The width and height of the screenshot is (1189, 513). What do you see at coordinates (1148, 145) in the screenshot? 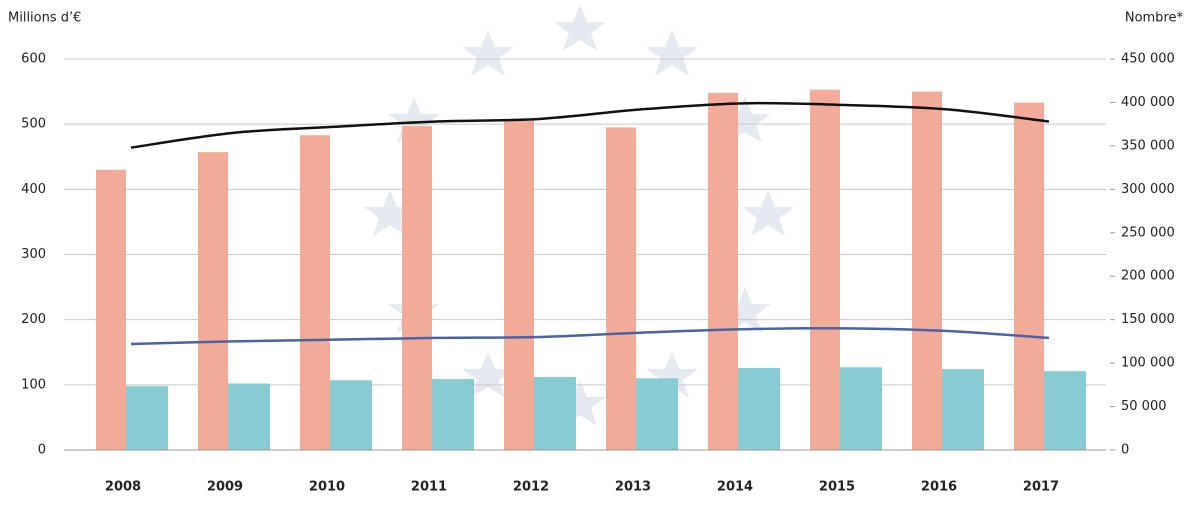
I see `y2-tick-label: 350 000` at bounding box center [1148, 145].